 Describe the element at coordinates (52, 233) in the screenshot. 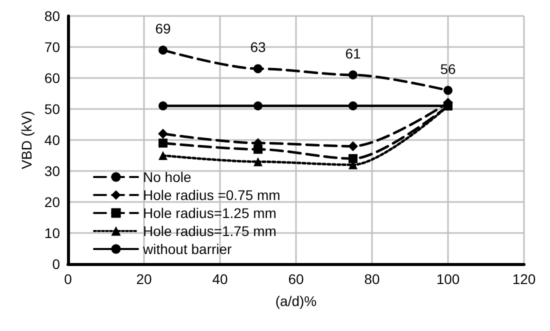

I see `y-tick-label: 10` at that location.